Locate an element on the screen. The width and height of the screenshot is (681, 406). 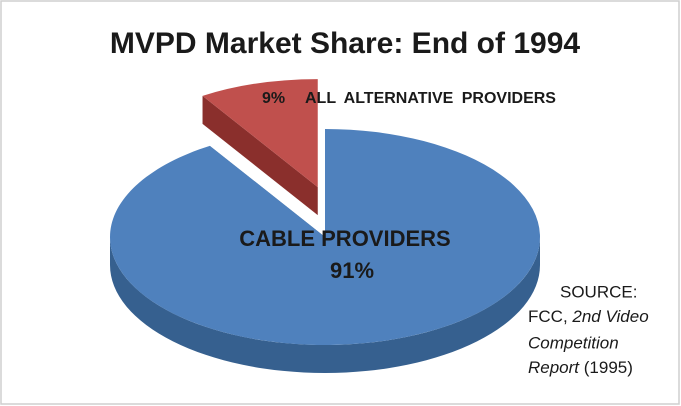
source-text: Report is located at coordinates (554, 367).